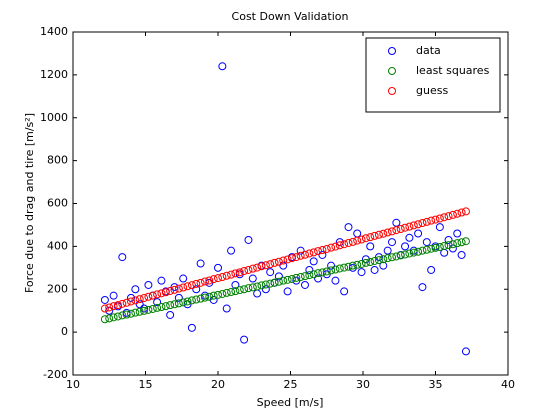 The image size is (560, 420). I want to click on y-tick-label: 1200, so click(54, 74).